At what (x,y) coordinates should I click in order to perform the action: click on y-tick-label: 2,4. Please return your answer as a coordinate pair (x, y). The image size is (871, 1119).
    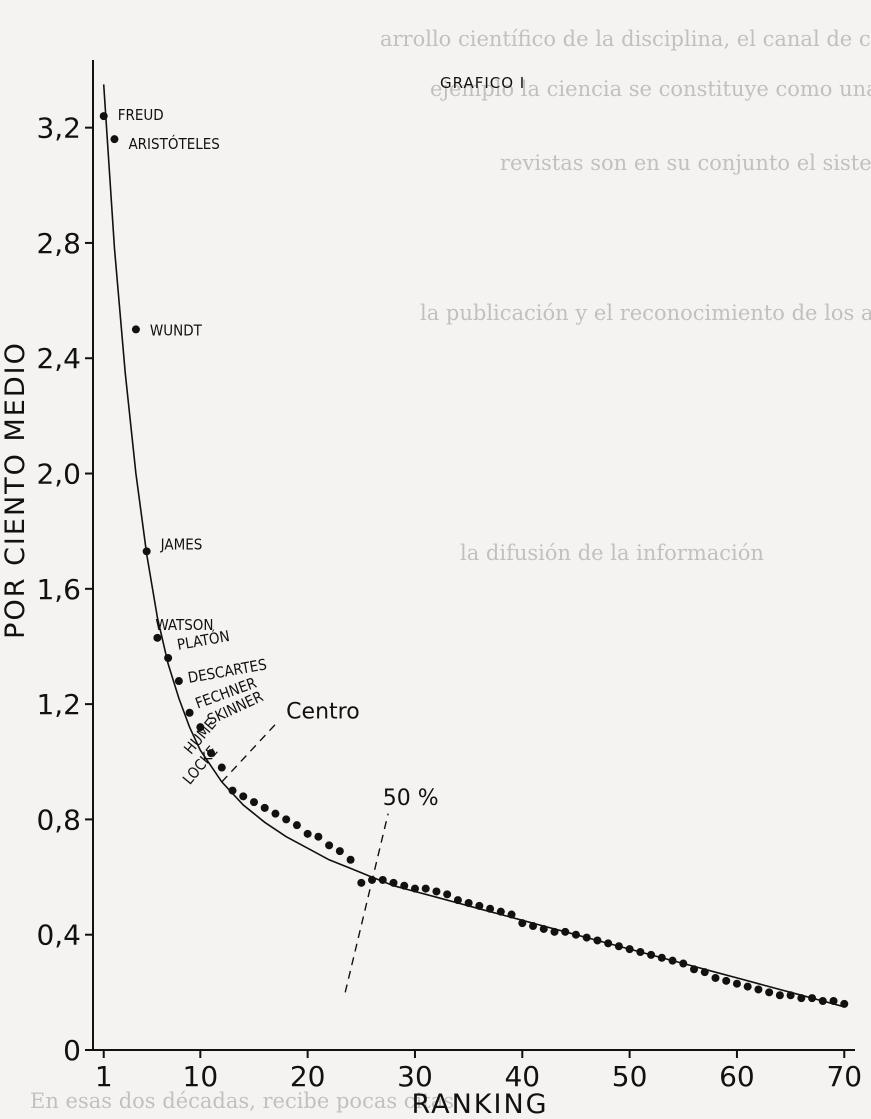
    Looking at the image, I should click on (58, 358).